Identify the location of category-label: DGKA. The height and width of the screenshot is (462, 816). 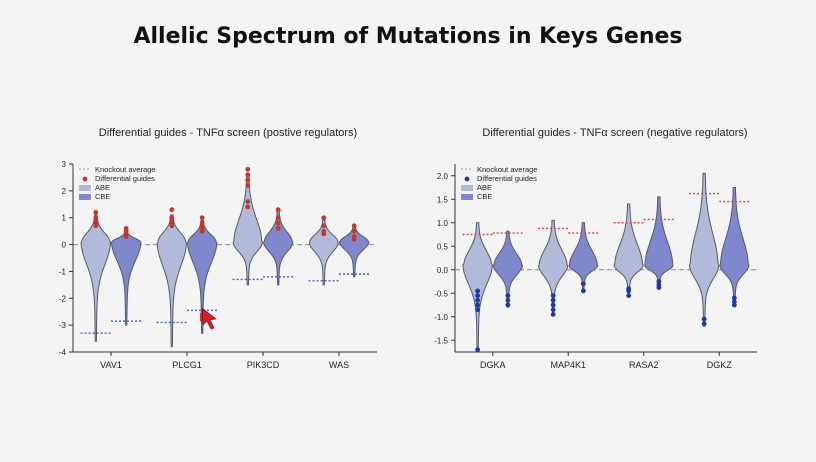
(493, 365).